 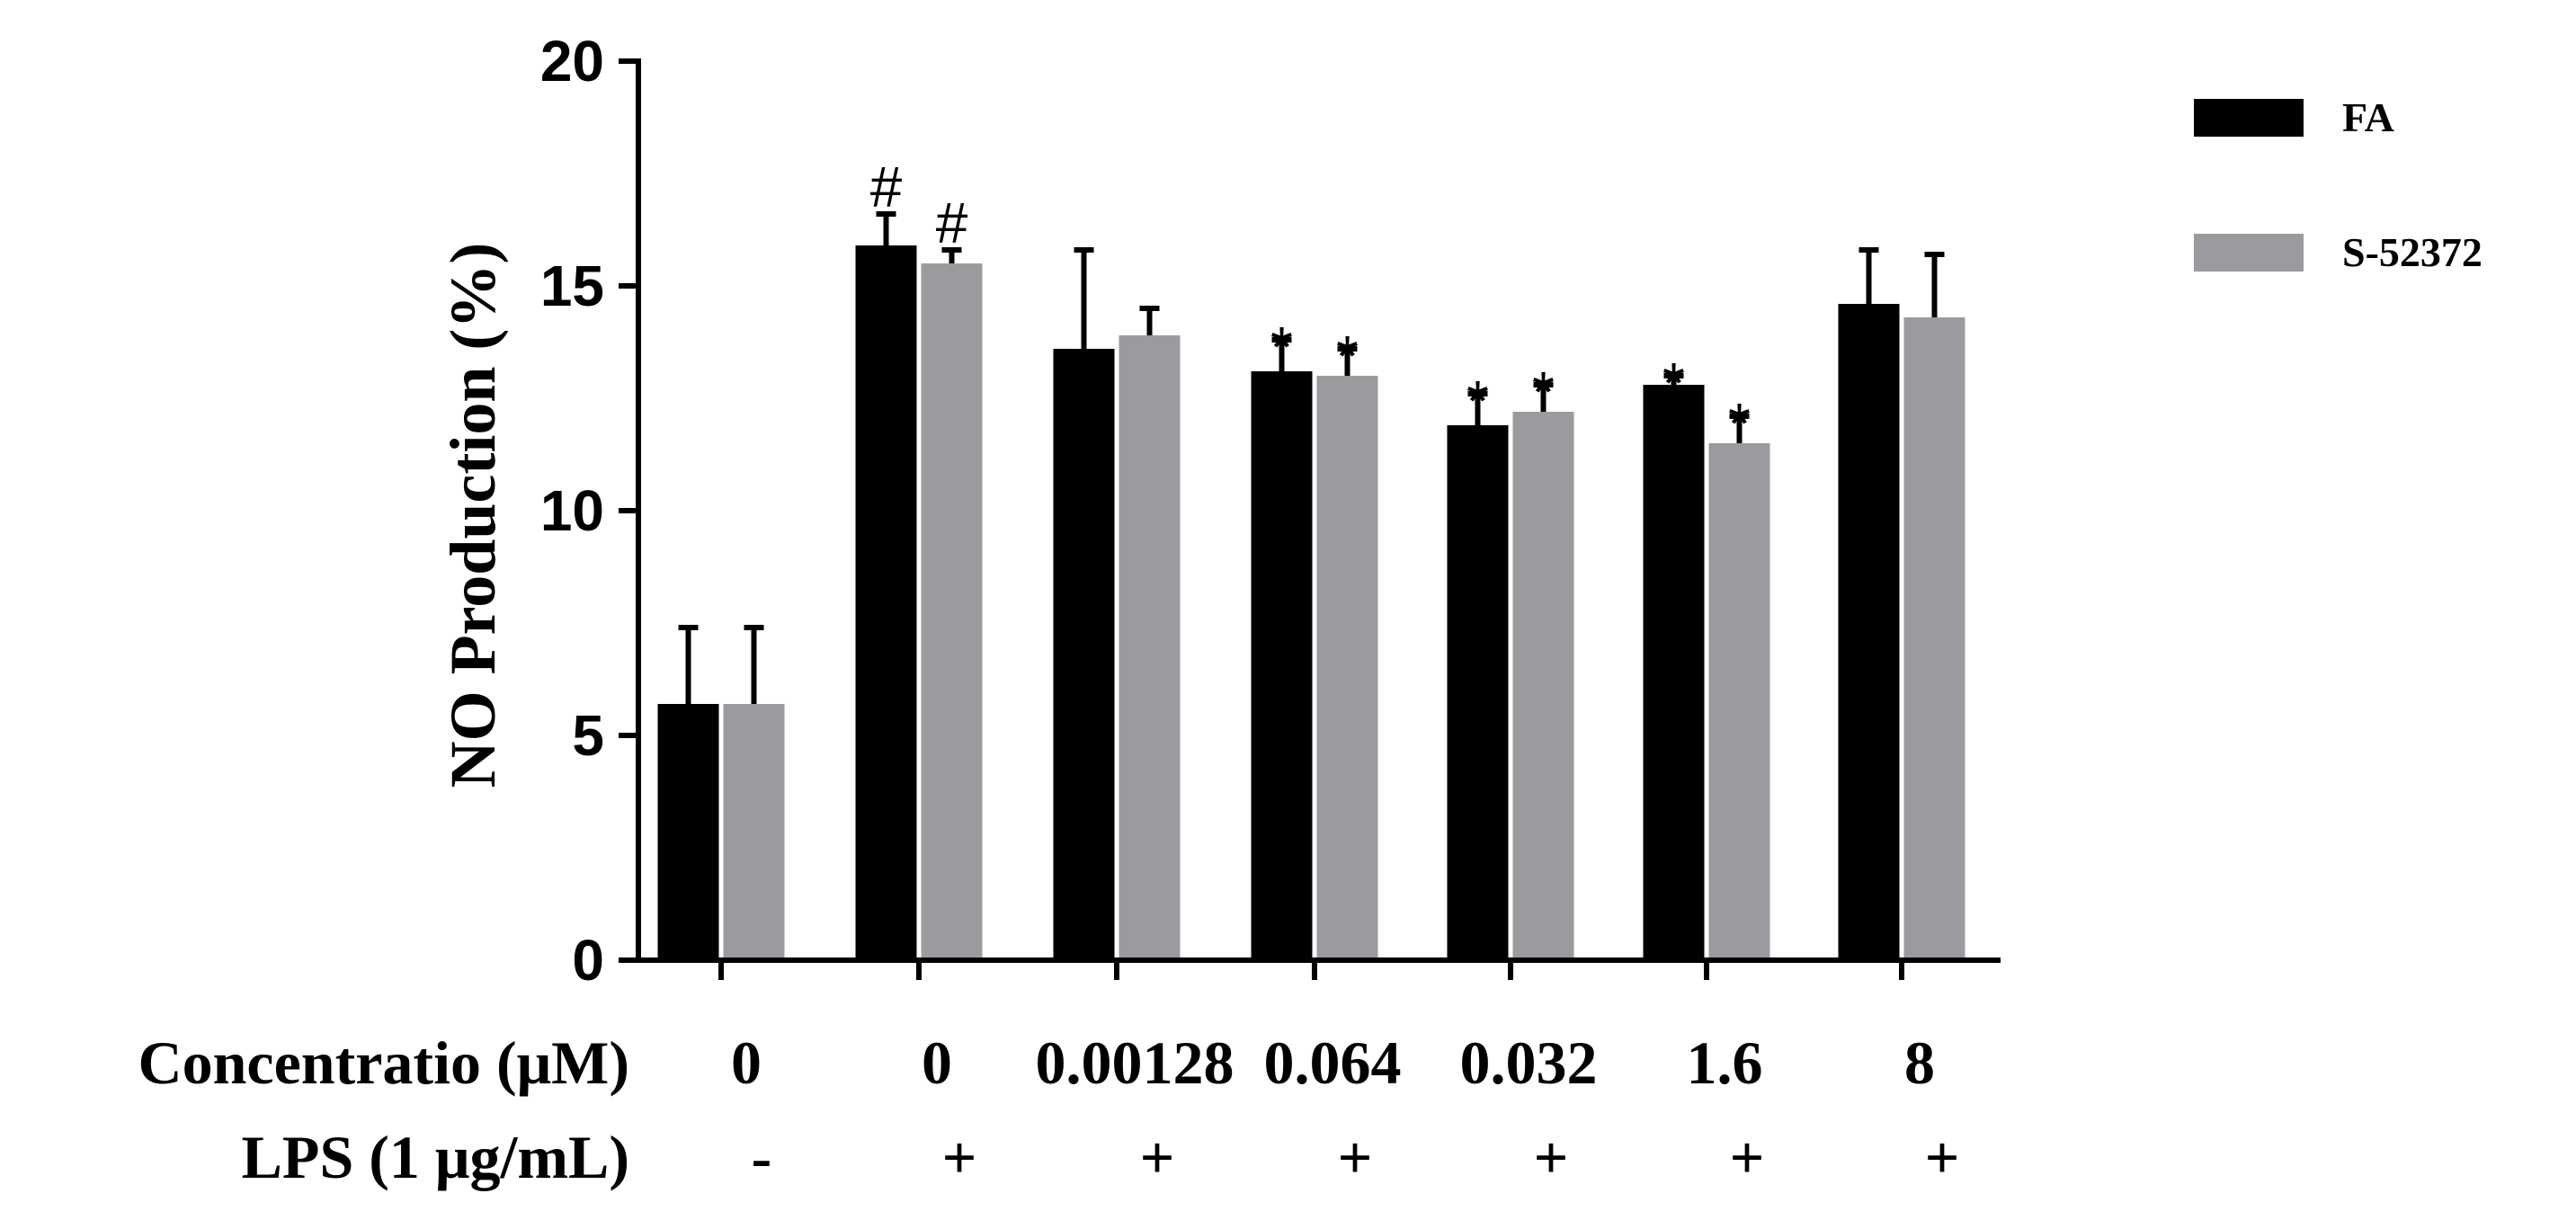 I want to click on y-tick-label: 20, so click(x=572, y=61).